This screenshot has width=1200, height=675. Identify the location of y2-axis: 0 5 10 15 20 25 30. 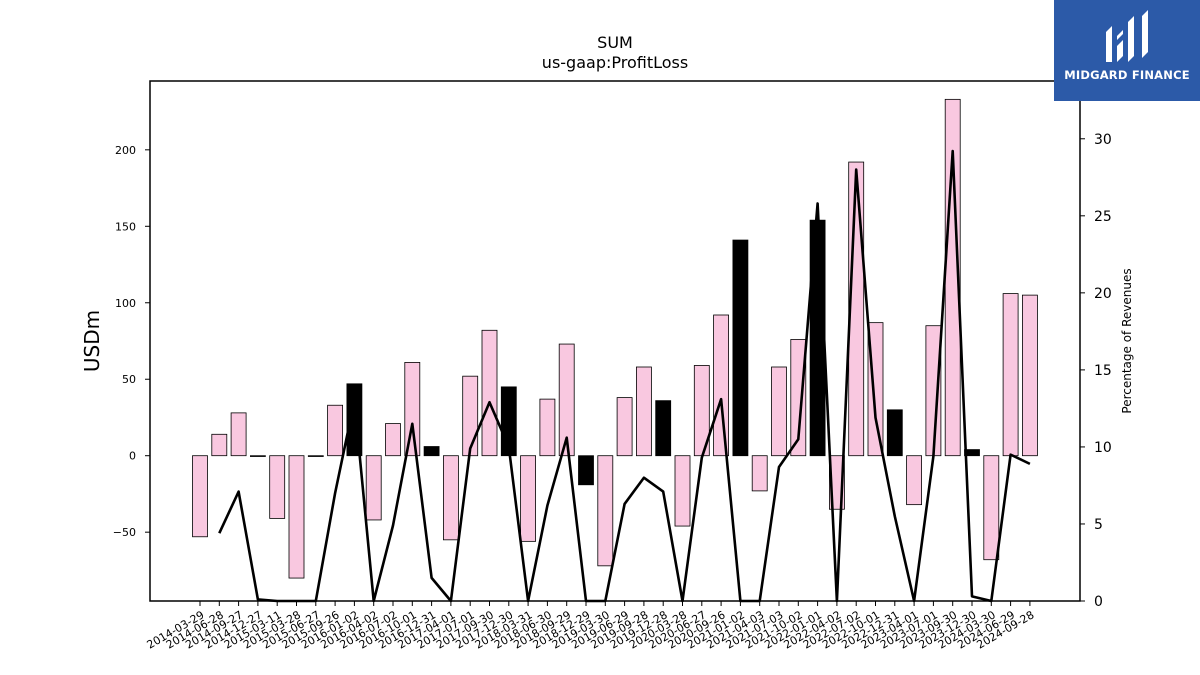
(1096, 371).